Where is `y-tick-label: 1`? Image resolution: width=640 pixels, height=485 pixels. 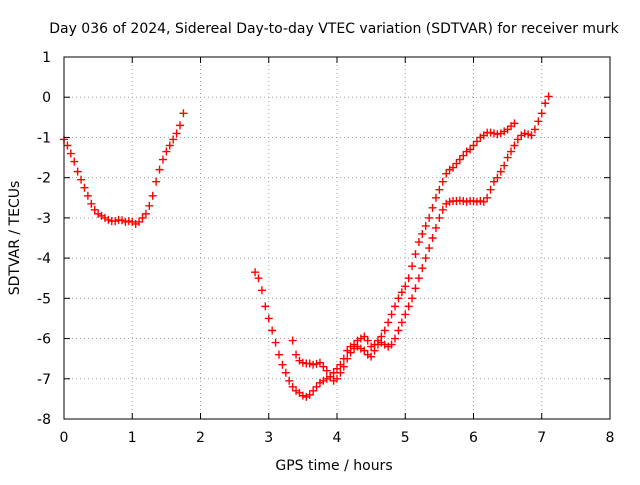
y-tick-label: 1 is located at coordinates (46, 58).